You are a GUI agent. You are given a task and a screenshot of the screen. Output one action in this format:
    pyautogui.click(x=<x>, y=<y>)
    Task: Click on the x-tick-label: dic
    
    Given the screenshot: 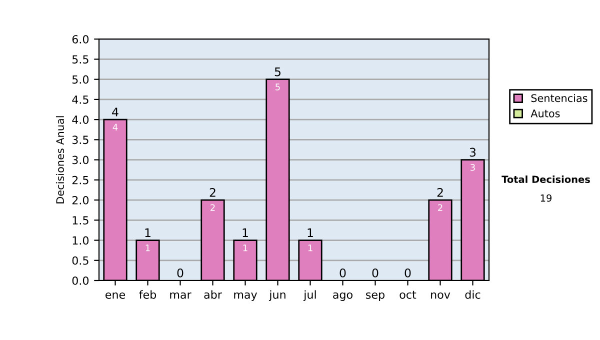 What is the action you would take?
    pyautogui.click(x=472, y=294)
    